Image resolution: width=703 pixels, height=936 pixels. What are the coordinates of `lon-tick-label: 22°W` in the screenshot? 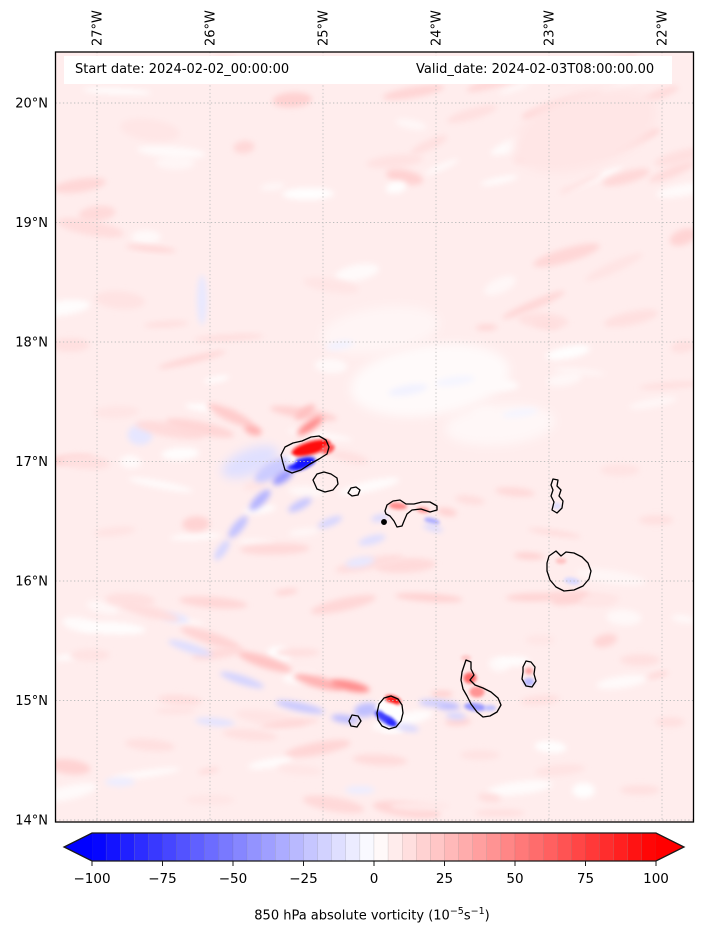 It's located at (663, 28).